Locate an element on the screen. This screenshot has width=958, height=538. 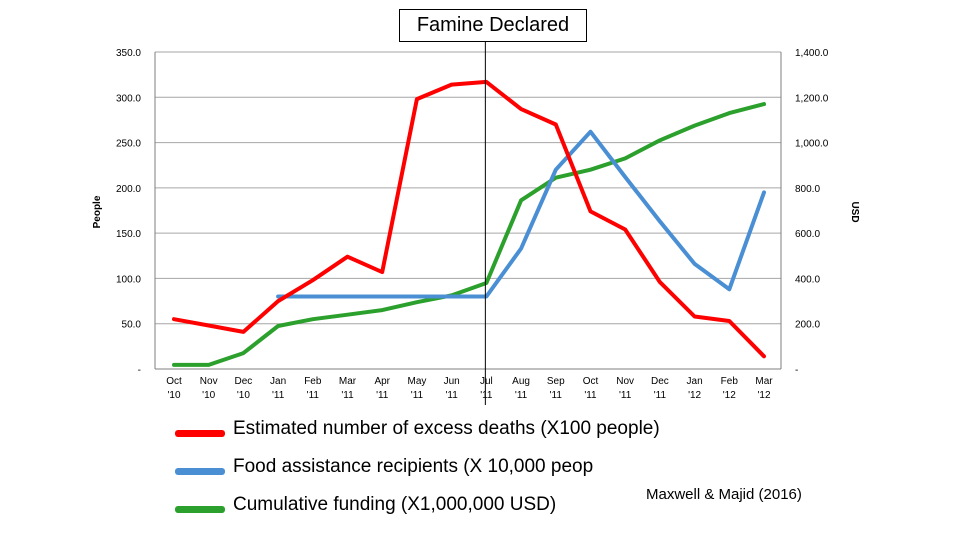
y-tick-label: 250.0 is located at coordinates (128, 144).